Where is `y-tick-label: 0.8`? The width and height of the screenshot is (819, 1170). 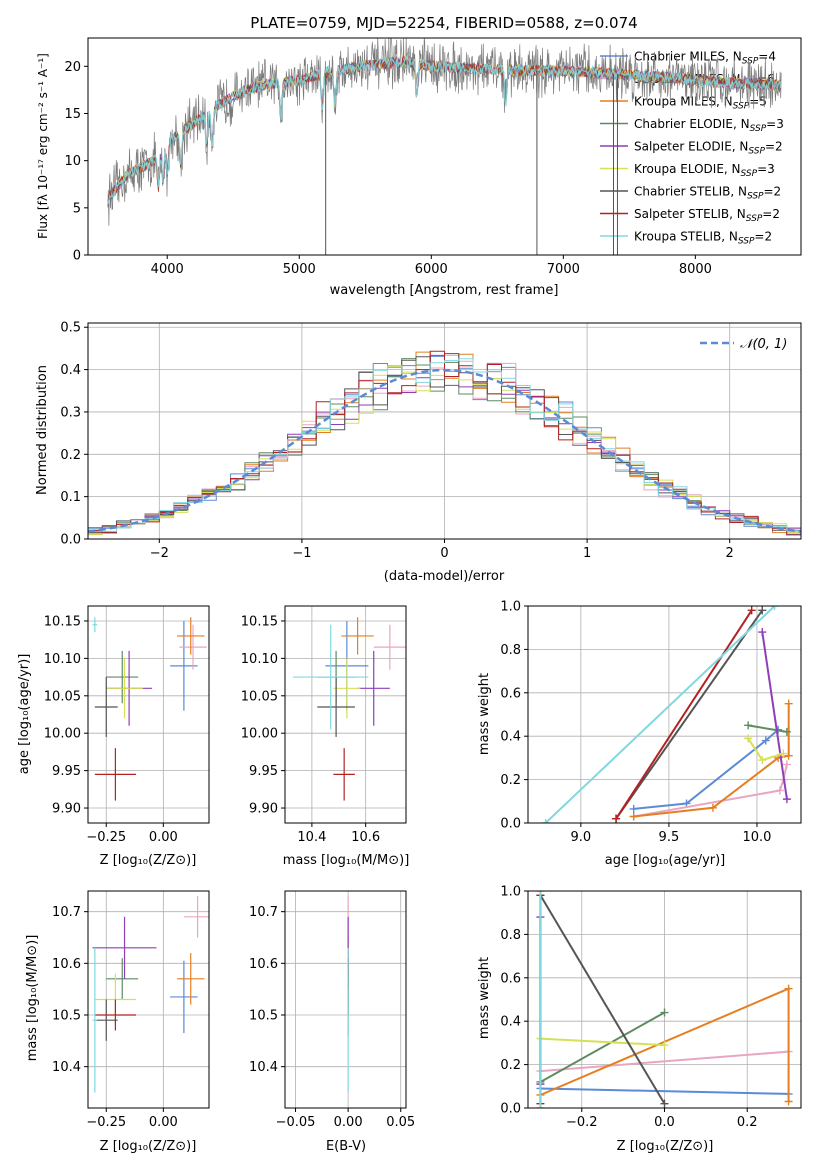 y-tick-label: 0.8 is located at coordinates (510, 935).